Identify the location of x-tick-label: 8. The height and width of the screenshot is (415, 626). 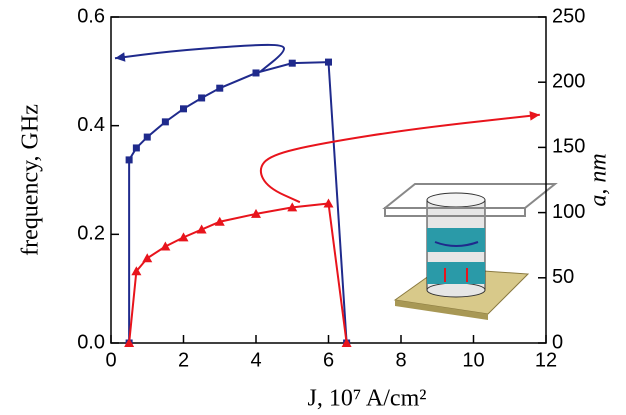
(400, 360).